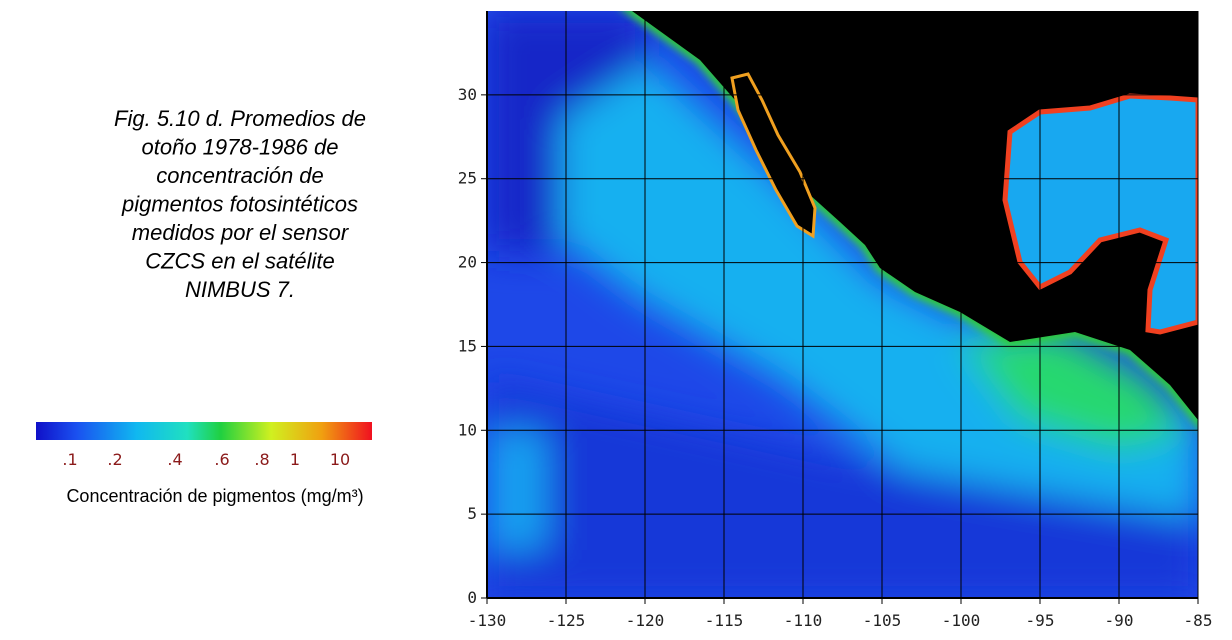 The height and width of the screenshot is (640, 1232). What do you see at coordinates (467, 94) in the screenshot?
I see `y-tick-label: 30` at bounding box center [467, 94].